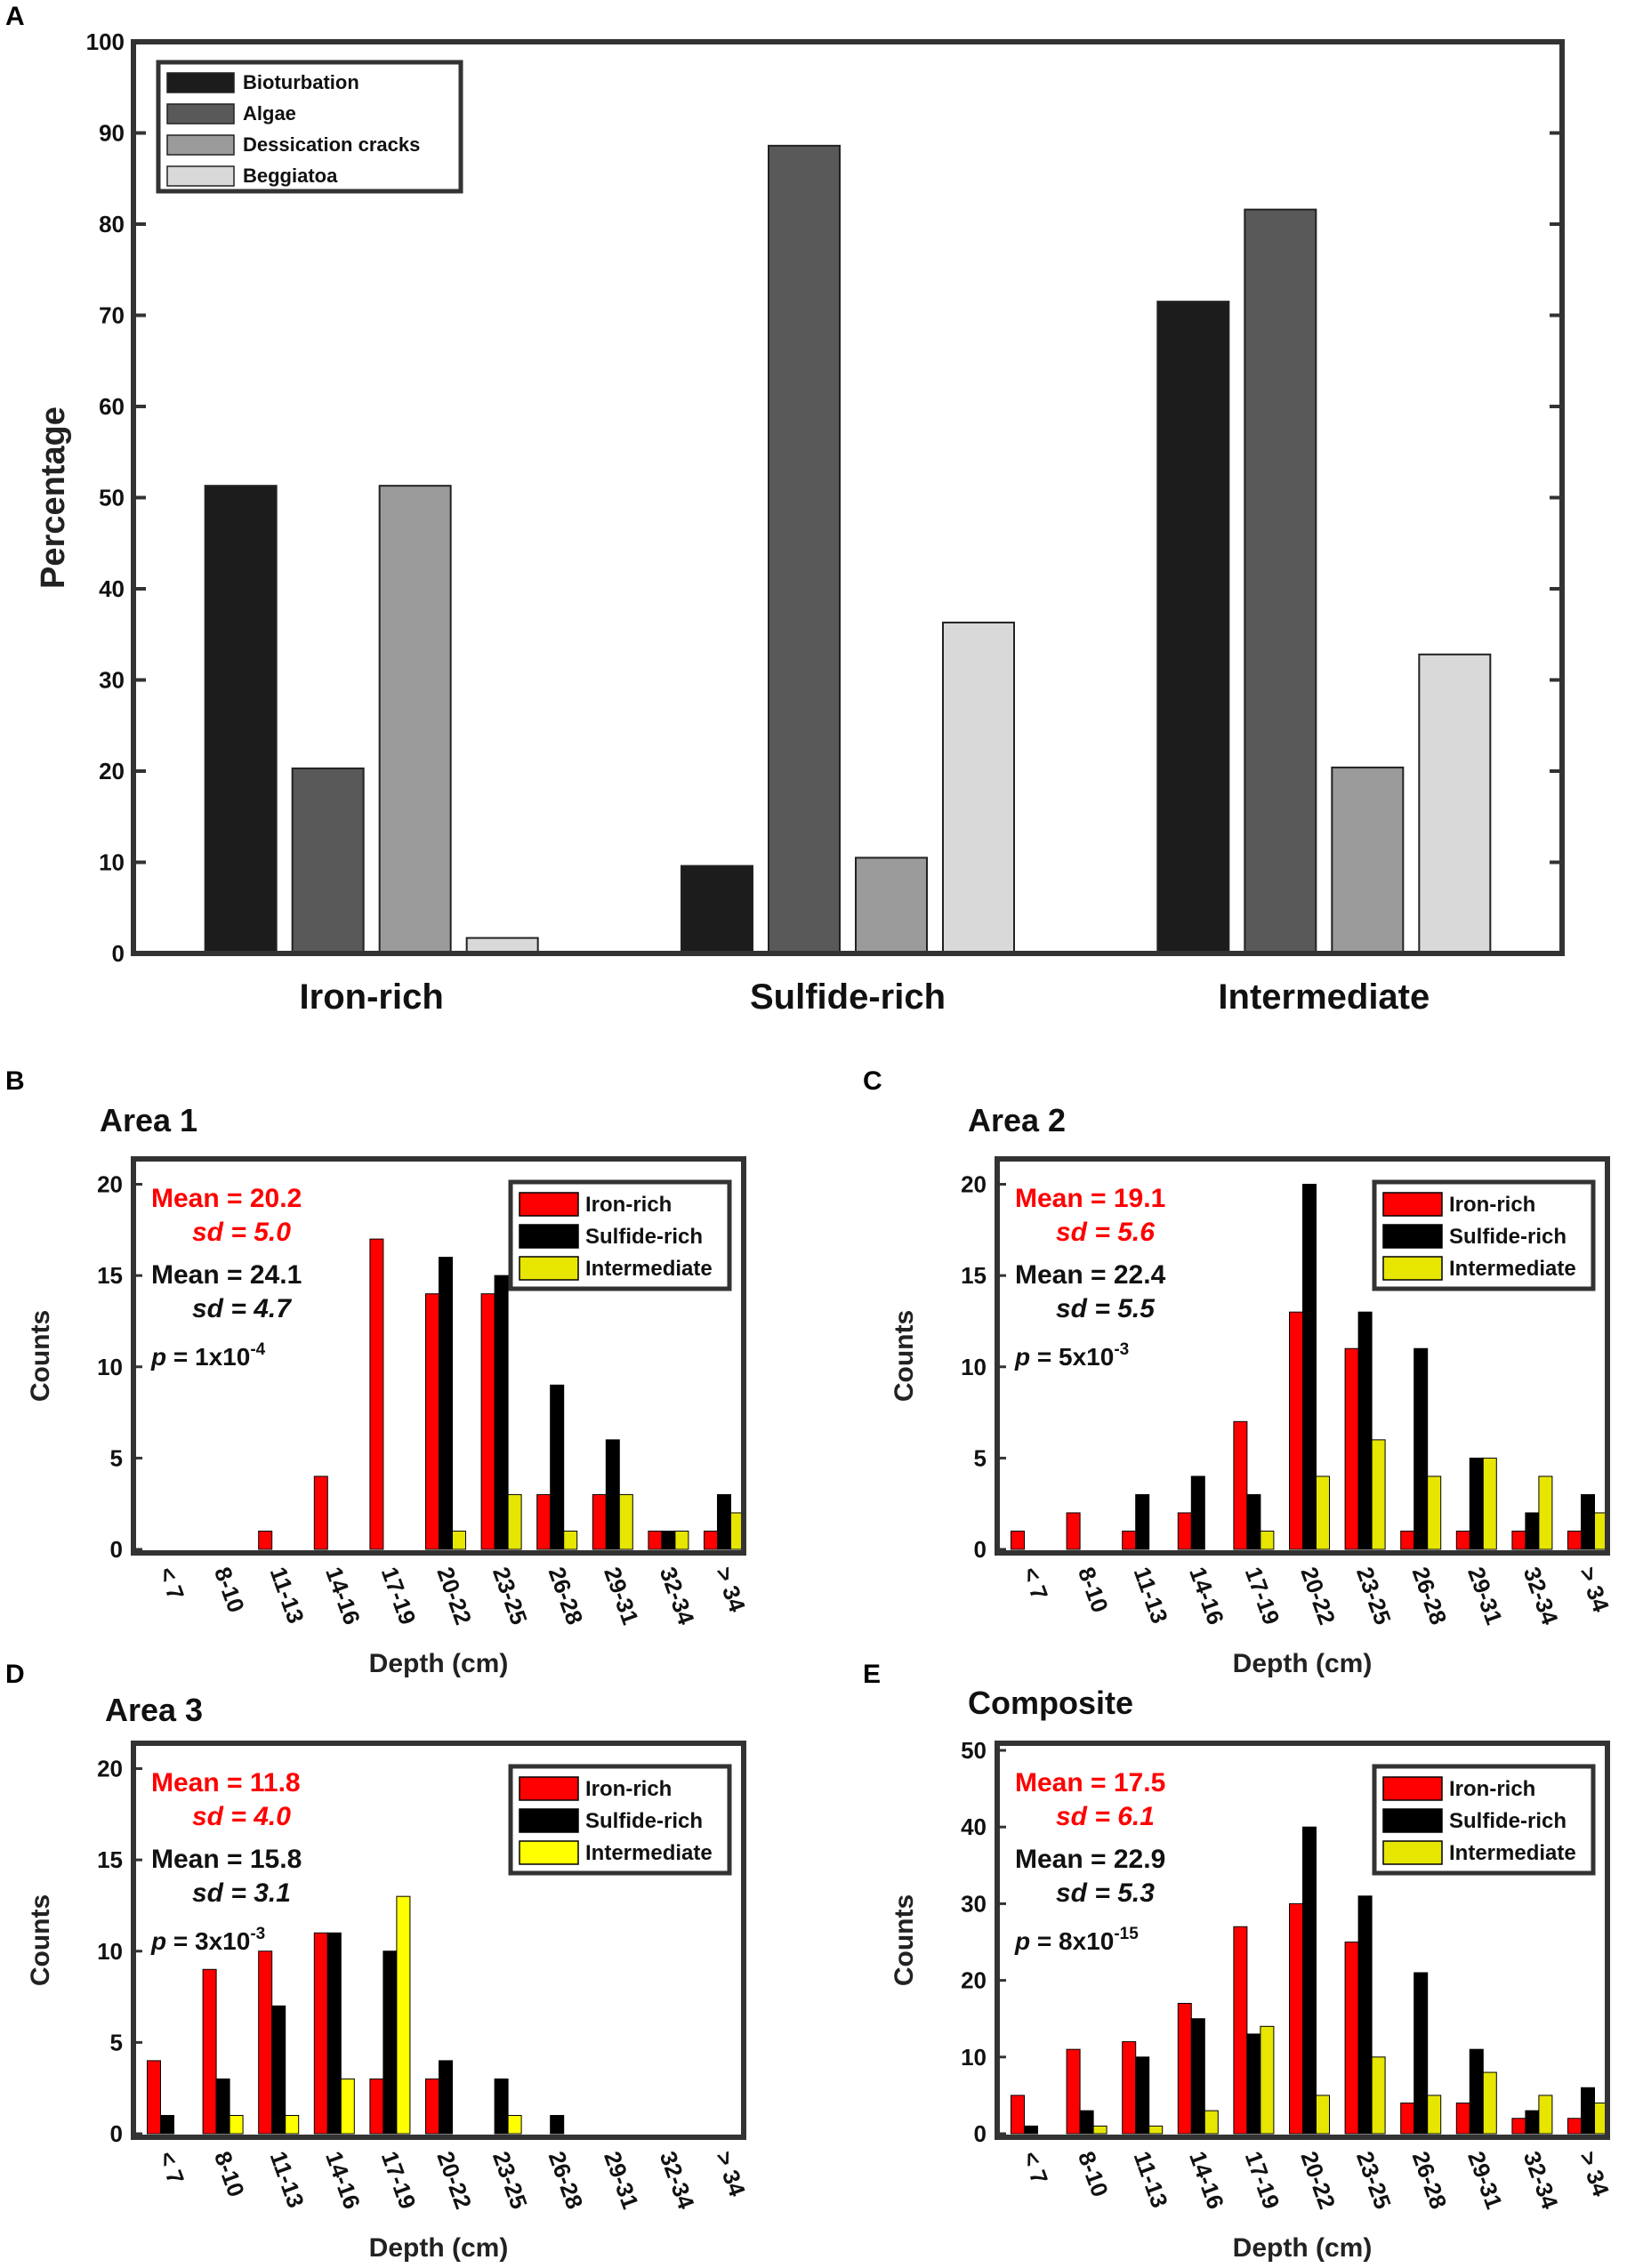 The image size is (1635, 2268). Describe the element at coordinates (1106, 1308) in the screenshot. I see `sulfide-sd: sd = 5.5` at that location.